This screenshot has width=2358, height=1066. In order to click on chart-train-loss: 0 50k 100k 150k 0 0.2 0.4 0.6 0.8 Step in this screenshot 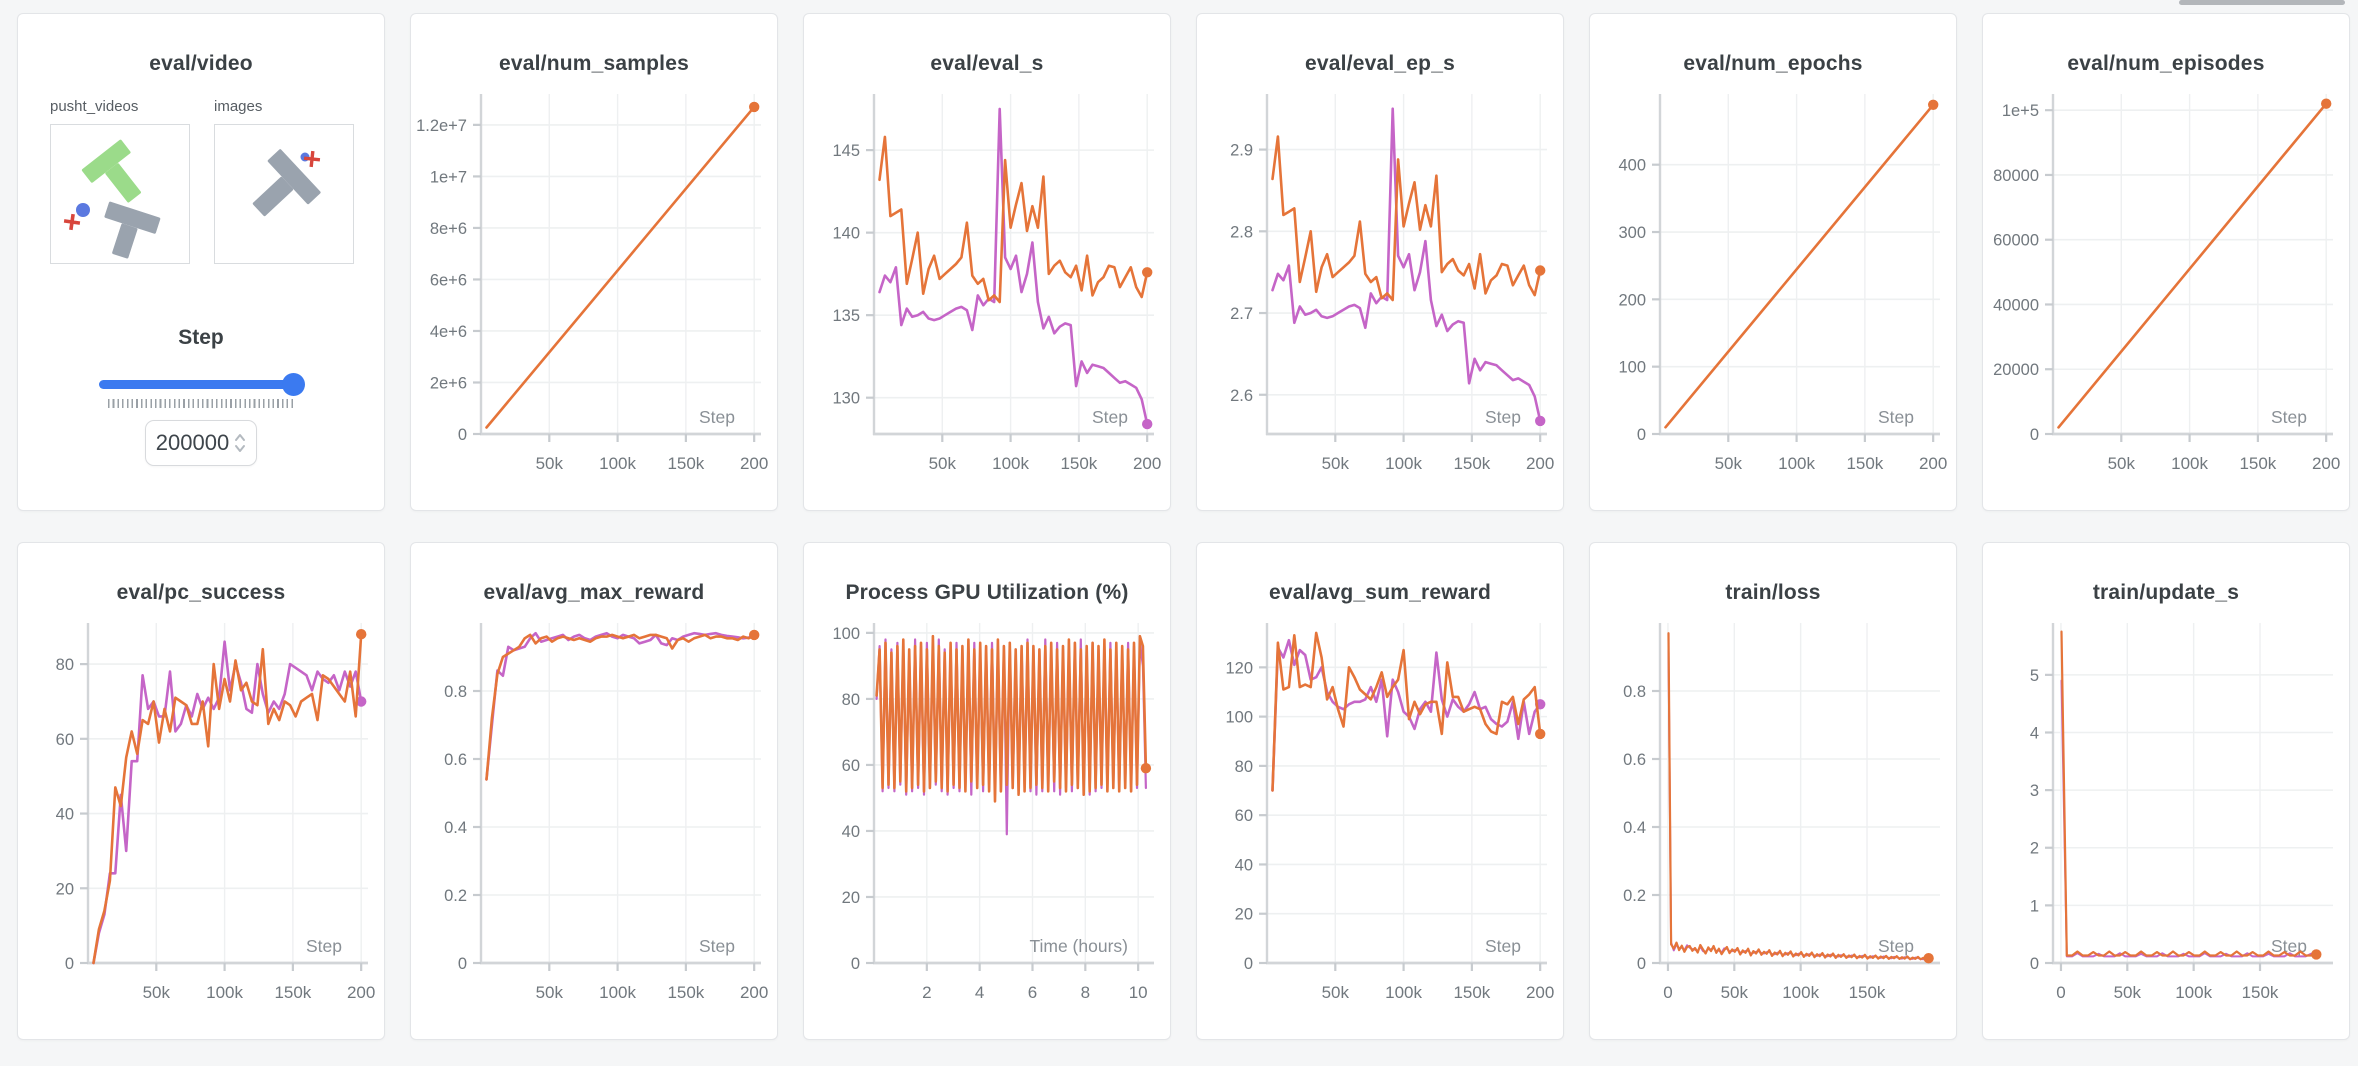, I will do `click(1773, 817)`.